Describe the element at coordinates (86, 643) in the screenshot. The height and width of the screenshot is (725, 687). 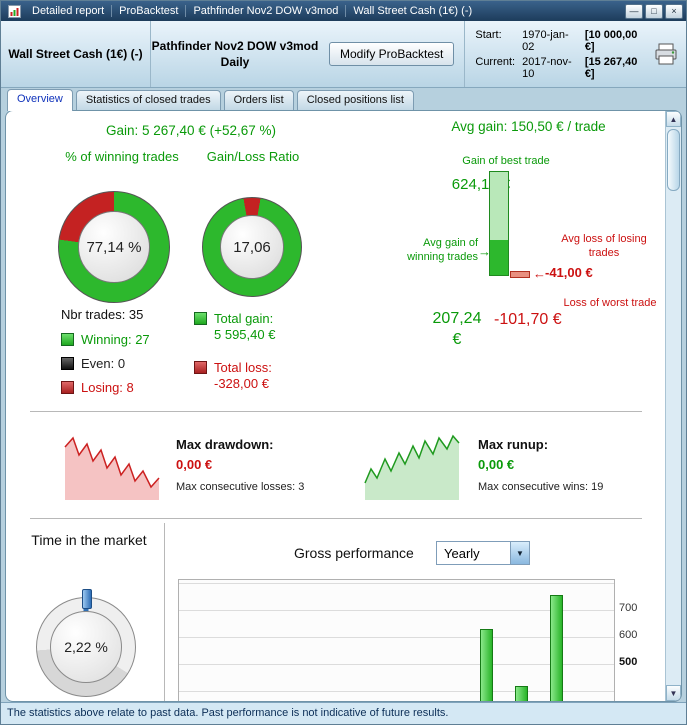
I see `time-in-market-gauge: 2,22 %` at that location.